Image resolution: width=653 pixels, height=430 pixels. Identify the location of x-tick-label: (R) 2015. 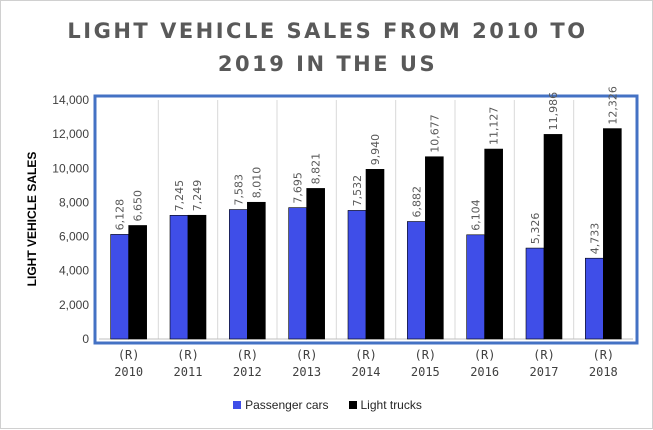
(425, 363).